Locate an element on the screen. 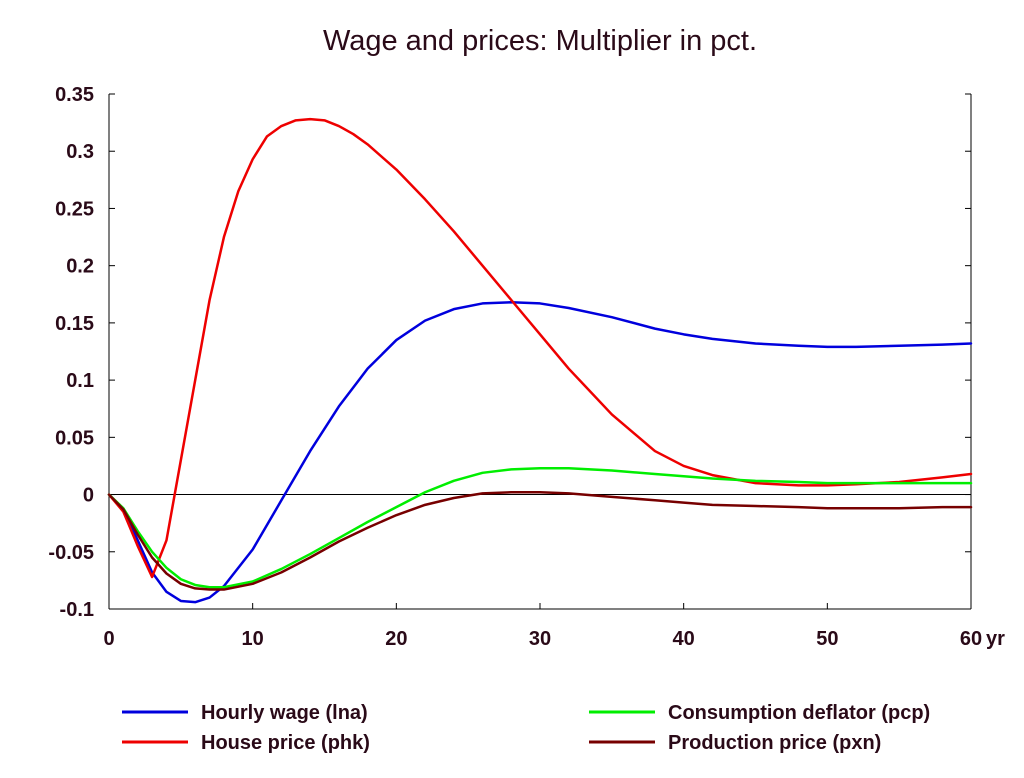  y-tick-label: 0.05 is located at coordinates (74, 438).